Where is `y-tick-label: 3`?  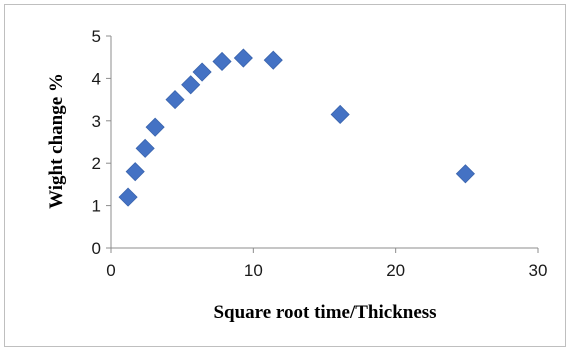
y-tick-label: 3 is located at coordinates (96, 121).